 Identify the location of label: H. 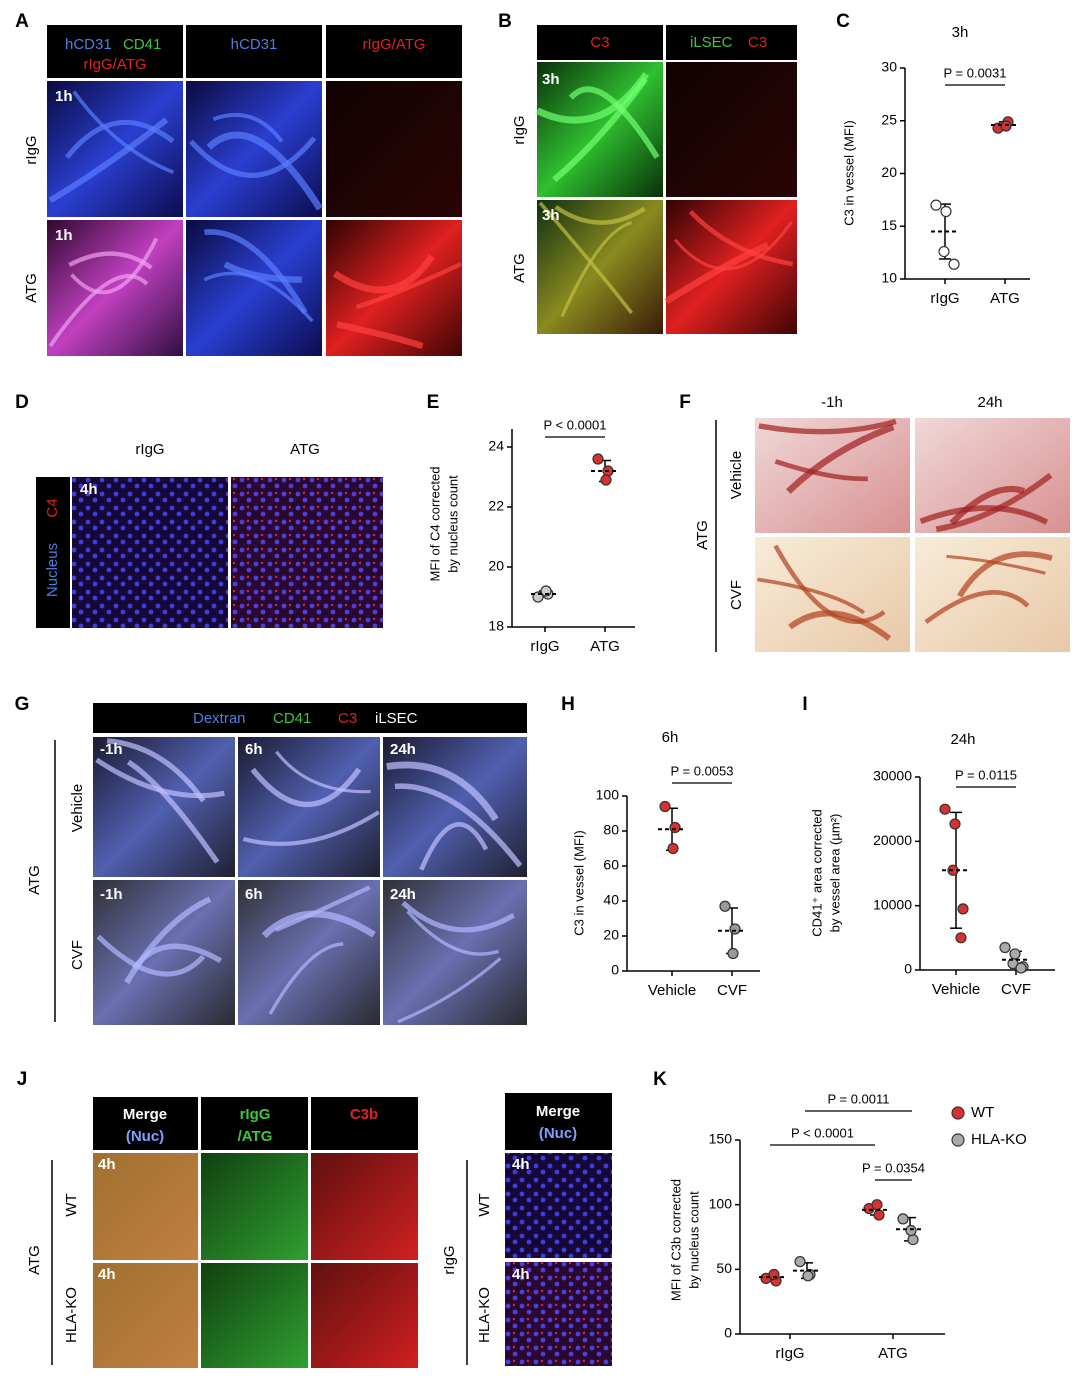
(568, 704).